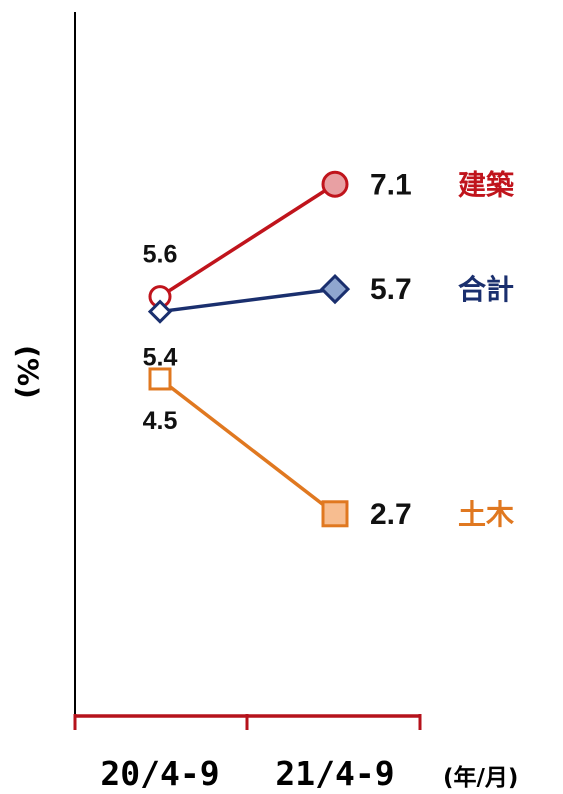 The image size is (563, 794). What do you see at coordinates (160, 421) in the screenshot?
I see `data-label: 4.5` at bounding box center [160, 421].